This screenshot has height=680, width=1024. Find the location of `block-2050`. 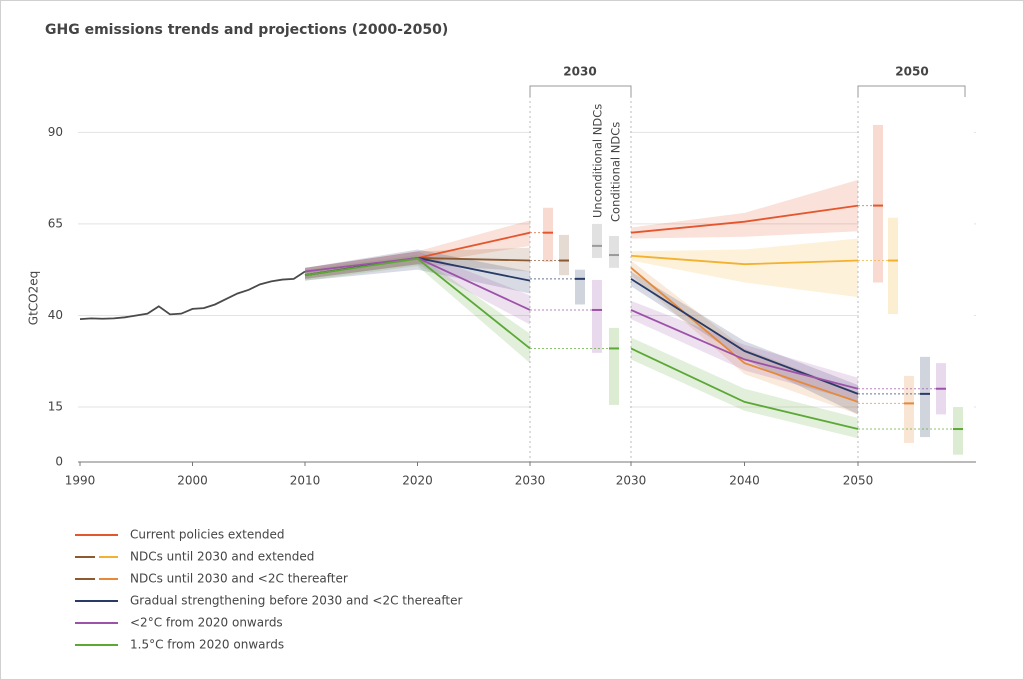

block-2050 is located at coordinates (916, 278).